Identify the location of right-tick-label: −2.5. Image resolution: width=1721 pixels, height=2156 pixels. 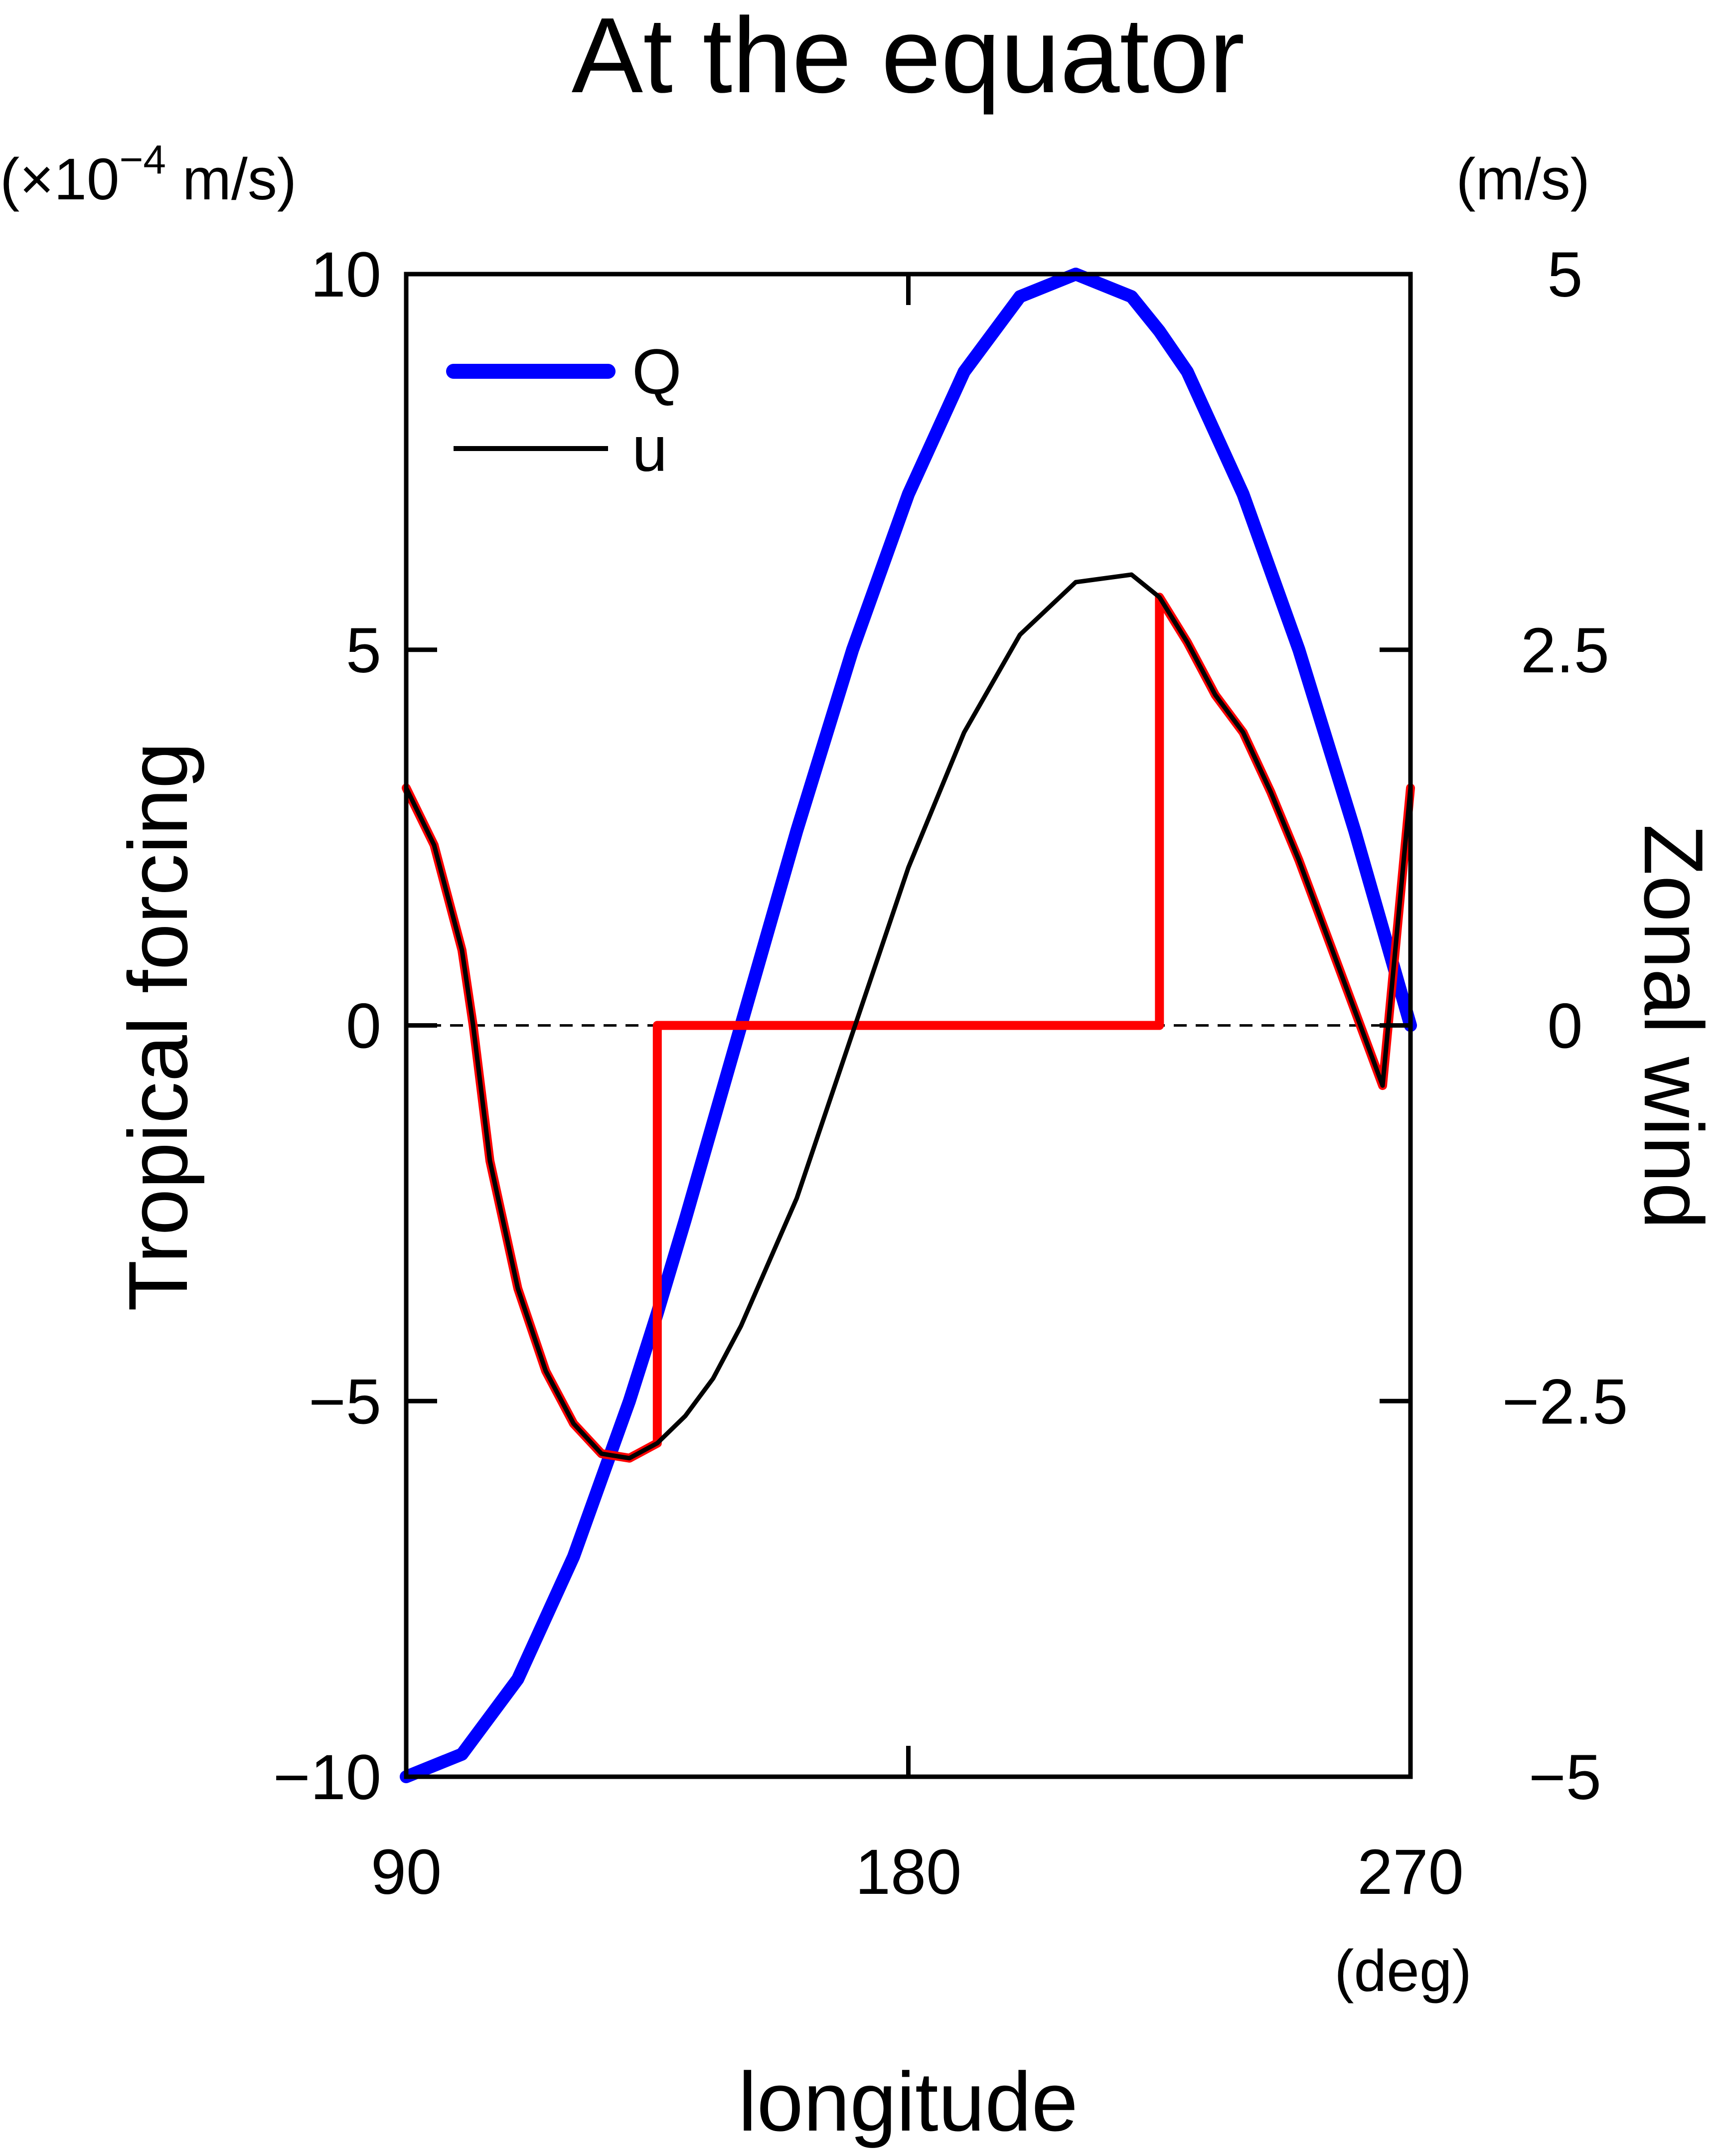
(1565, 1401).